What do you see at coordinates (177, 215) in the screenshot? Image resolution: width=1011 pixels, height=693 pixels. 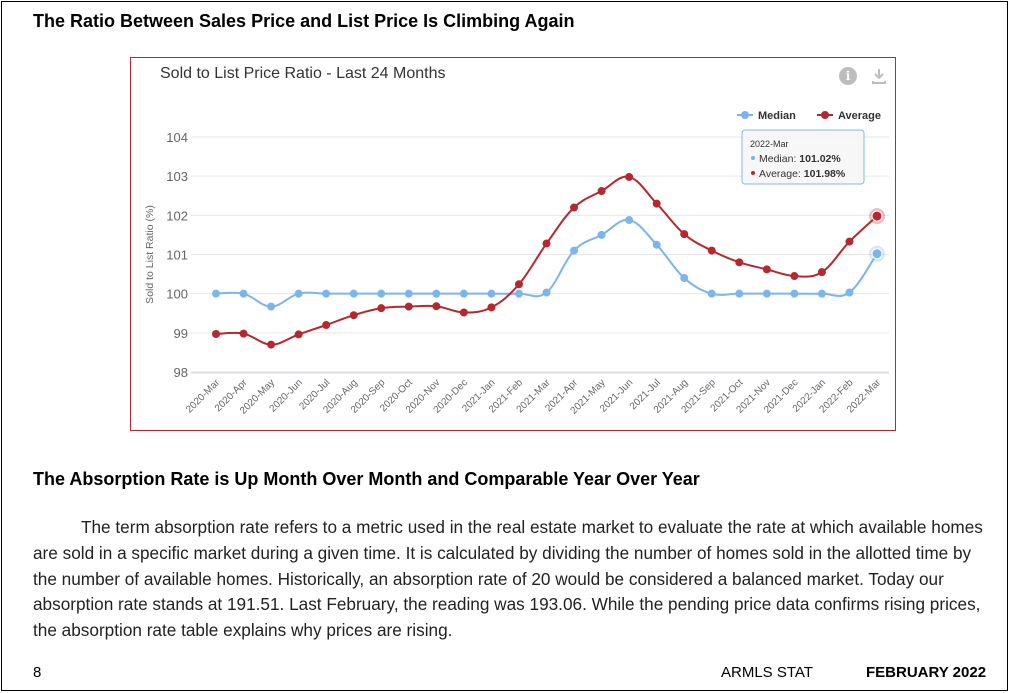 I see `y-tick-label: 102` at bounding box center [177, 215].